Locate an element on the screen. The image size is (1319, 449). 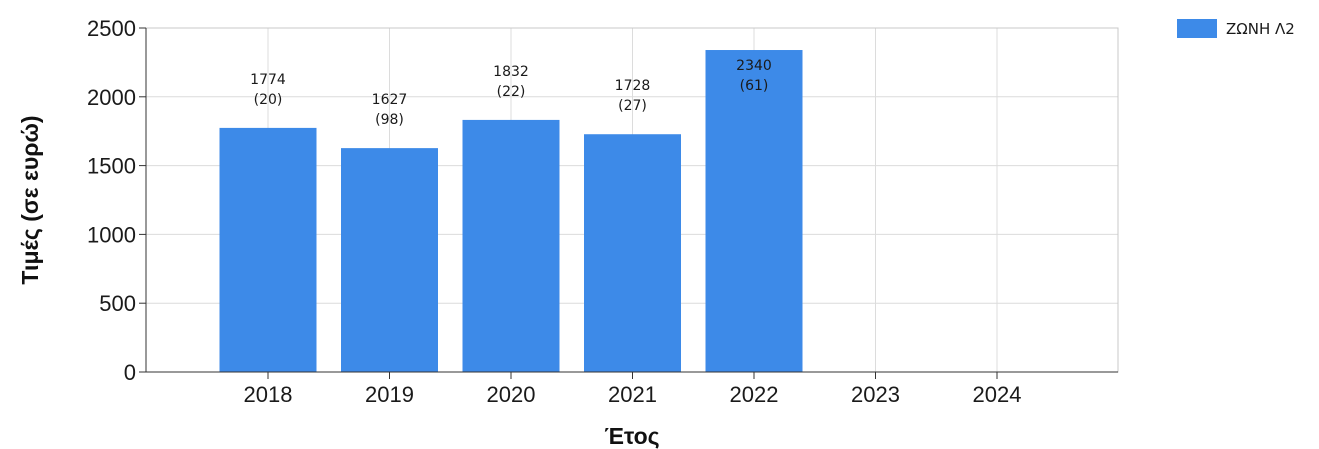
bar-2019 is located at coordinates (389, 260).